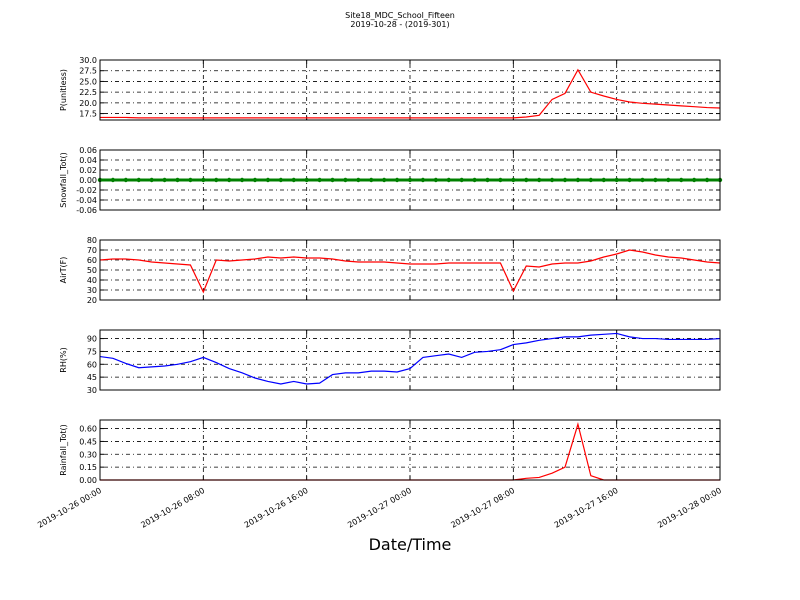 This screenshot has height=600, width=800. What do you see at coordinates (88, 454) in the screenshot?
I see `y-tick-label: 0.30` at bounding box center [88, 454].